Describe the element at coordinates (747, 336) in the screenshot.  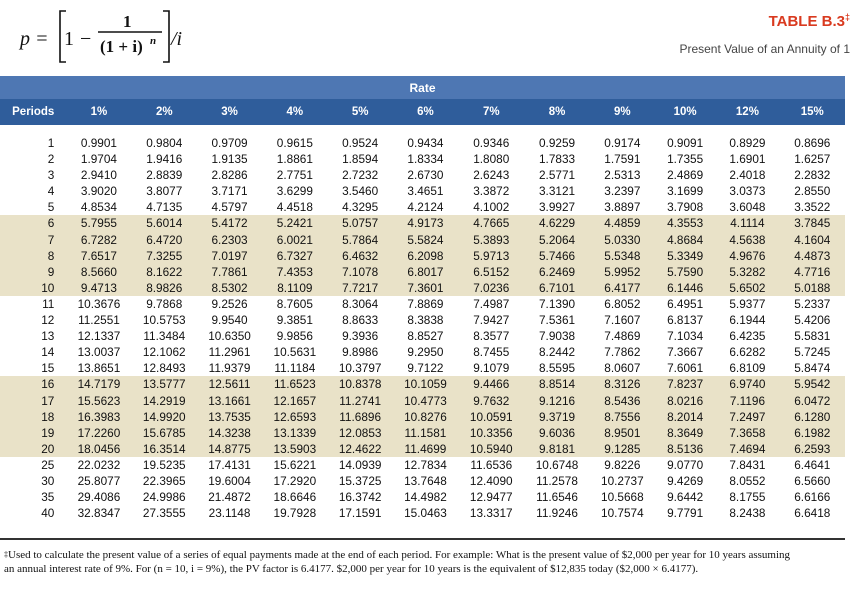
I see `factor-cell: 6.4235` at that location.